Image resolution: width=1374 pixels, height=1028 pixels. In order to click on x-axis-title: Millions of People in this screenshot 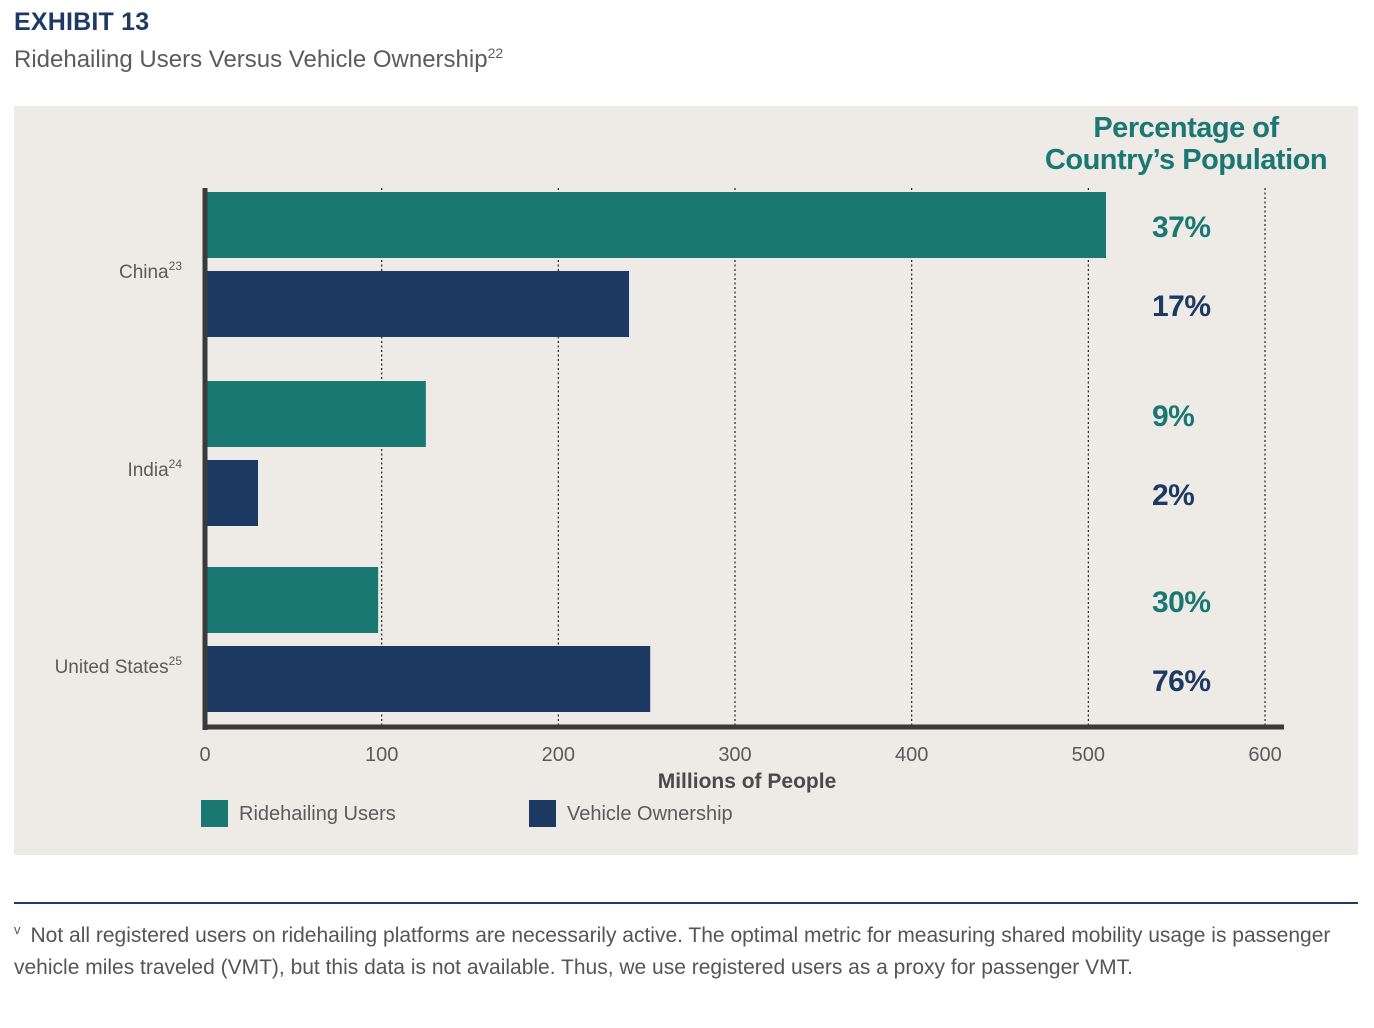, I will do `click(747, 781)`.